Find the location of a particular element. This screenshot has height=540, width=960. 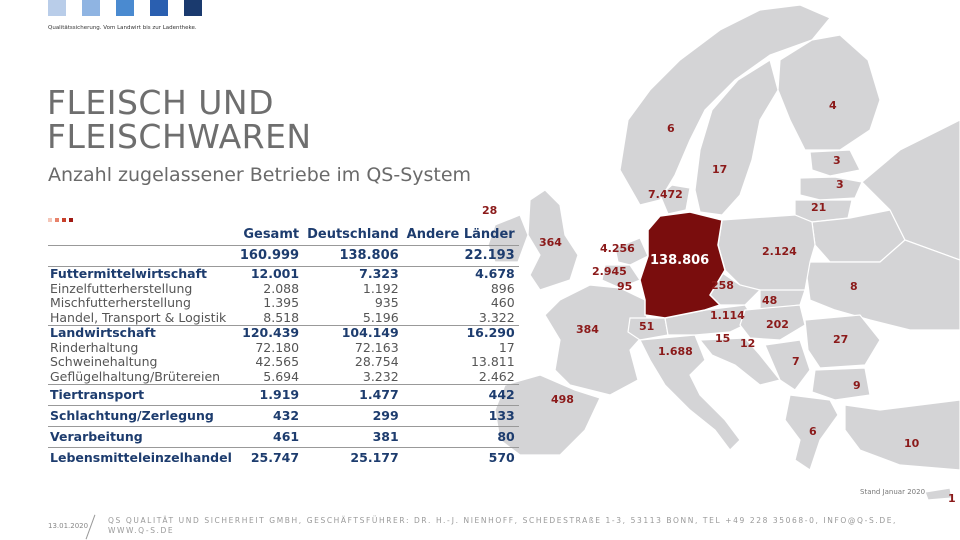

map-netherlands is located at coordinates (631, 251).